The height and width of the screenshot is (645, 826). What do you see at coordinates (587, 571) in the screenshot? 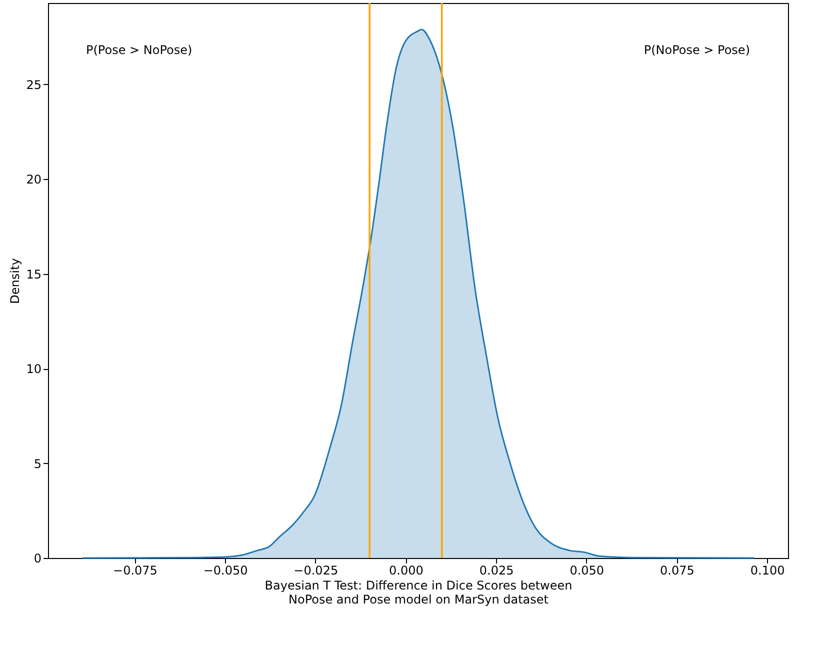
I see `x-tick-label: 0.050` at bounding box center [587, 571].